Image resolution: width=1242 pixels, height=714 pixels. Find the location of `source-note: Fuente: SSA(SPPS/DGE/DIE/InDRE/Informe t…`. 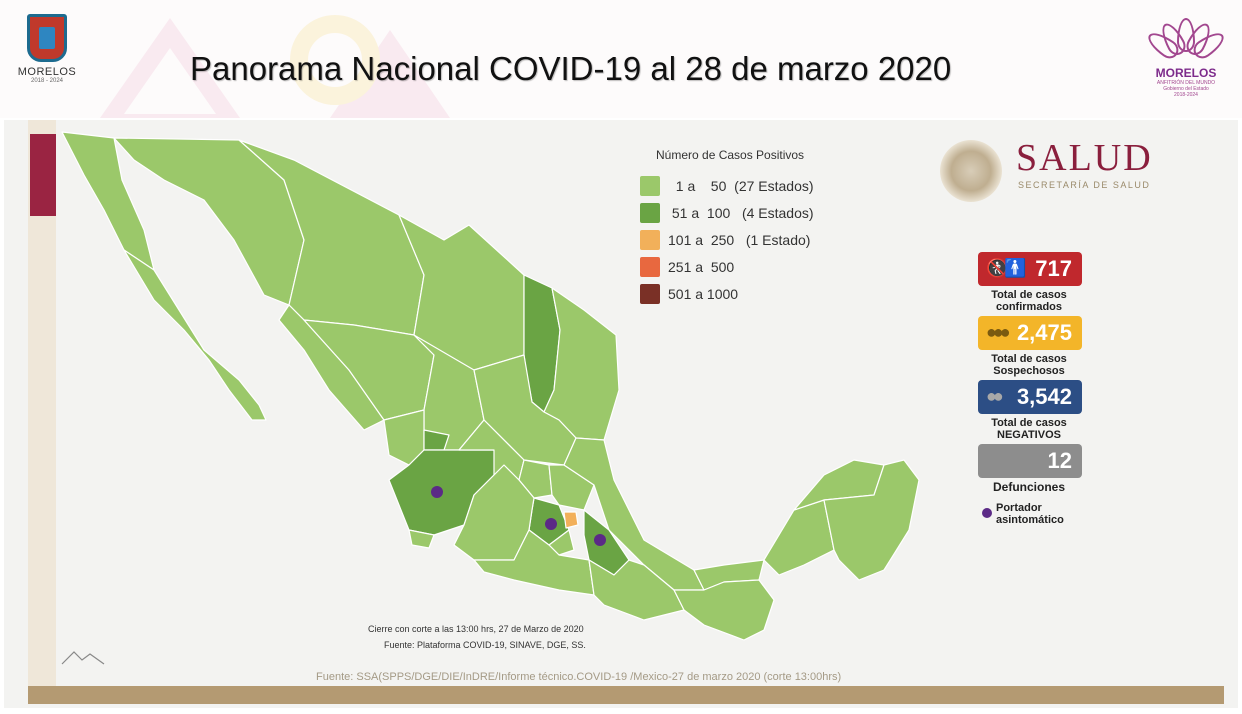

source-note: Fuente: SSA(SPPS/DGE/DIE/InDRE/Informe t… is located at coordinates (579, 677).